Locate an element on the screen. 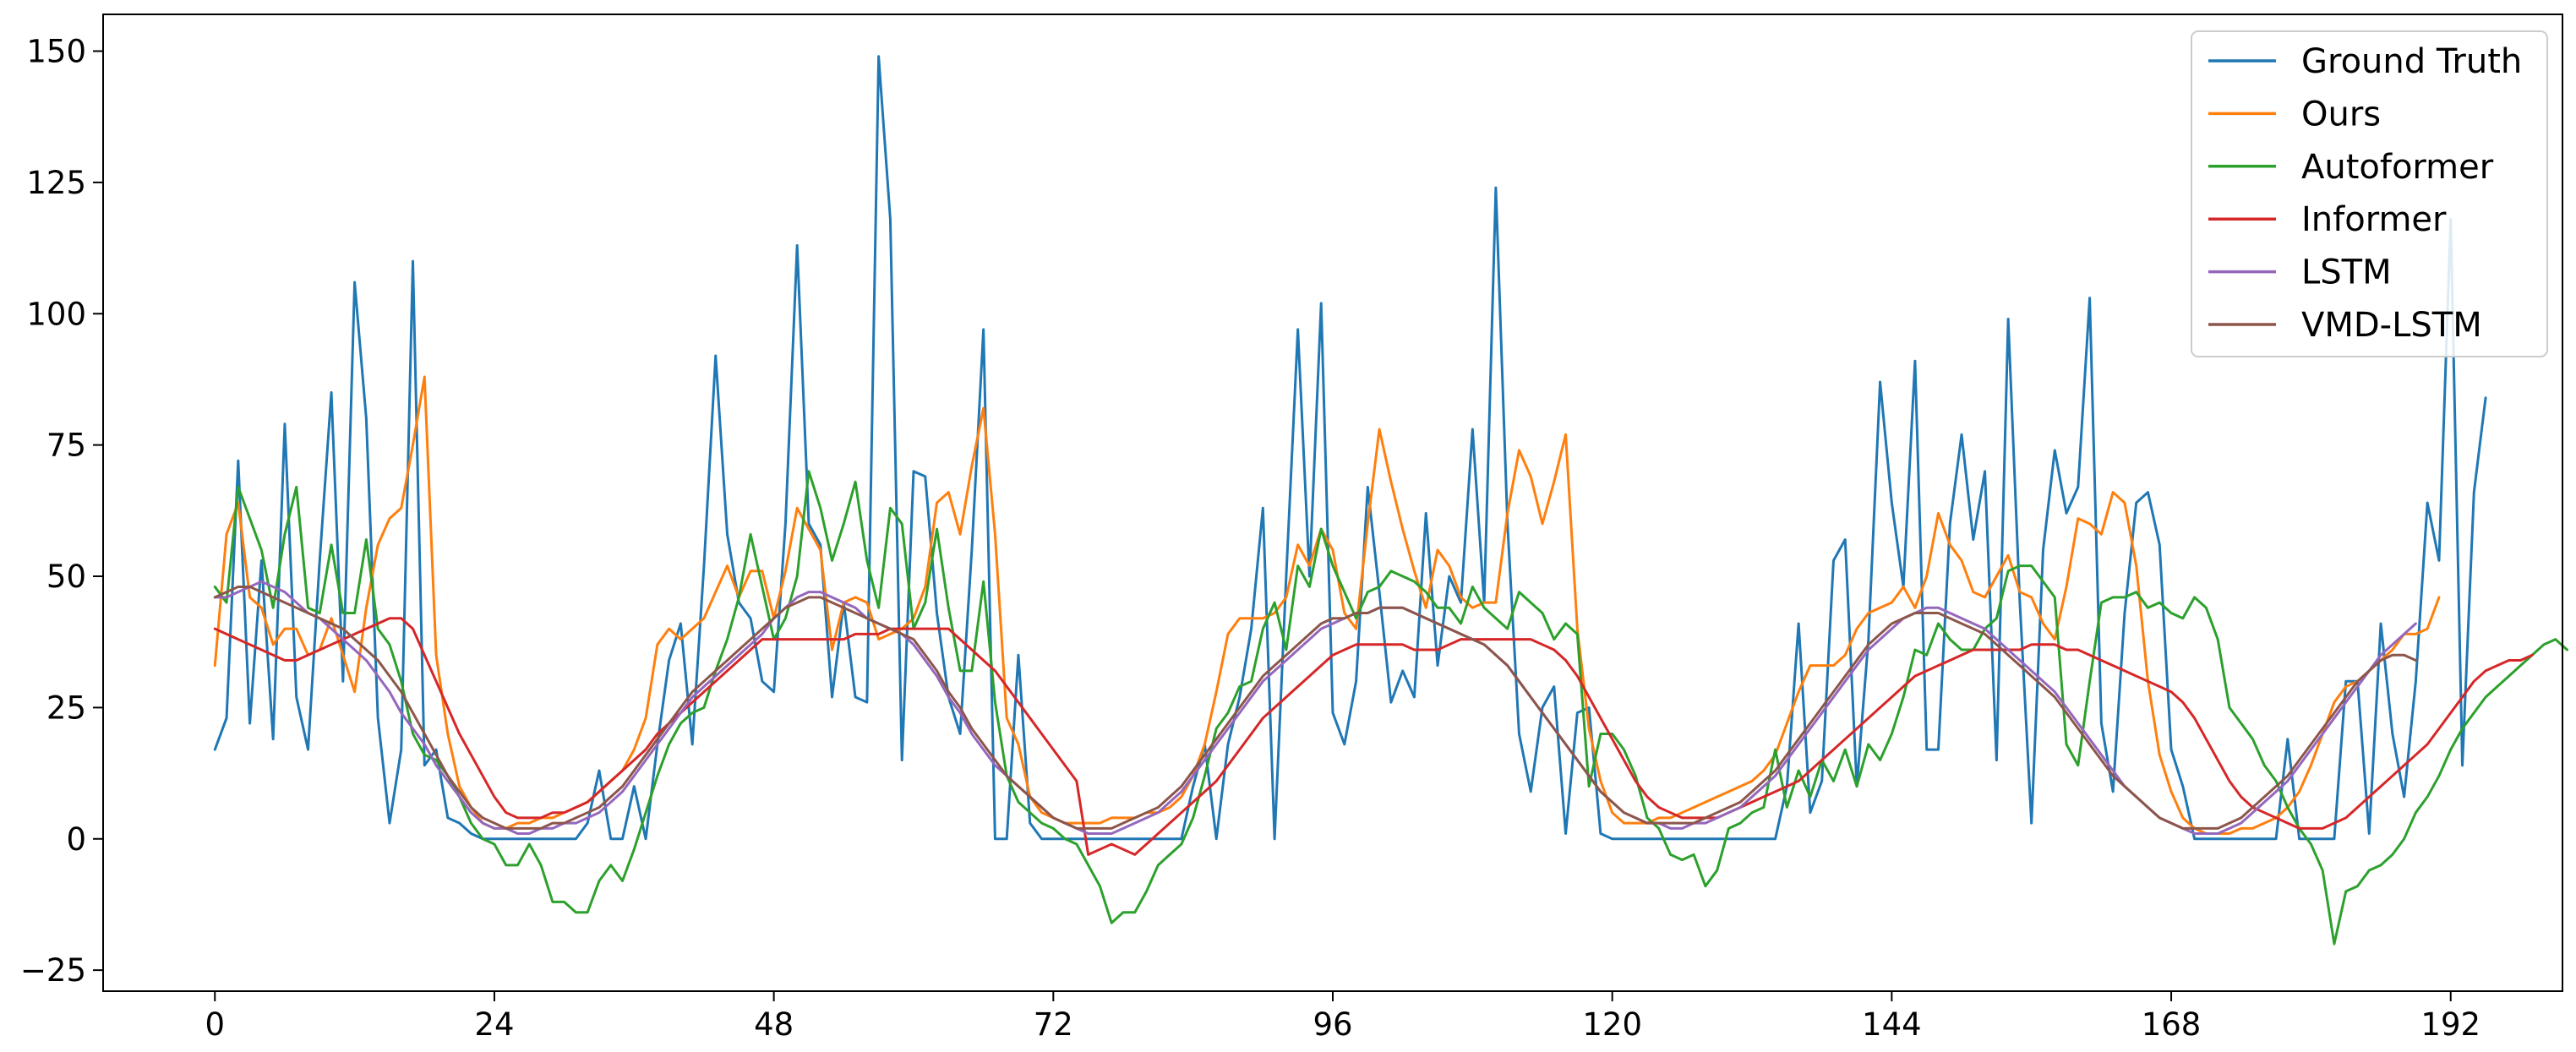  legend-label-lstm: LSTM is located at coordinates (2346, 272).